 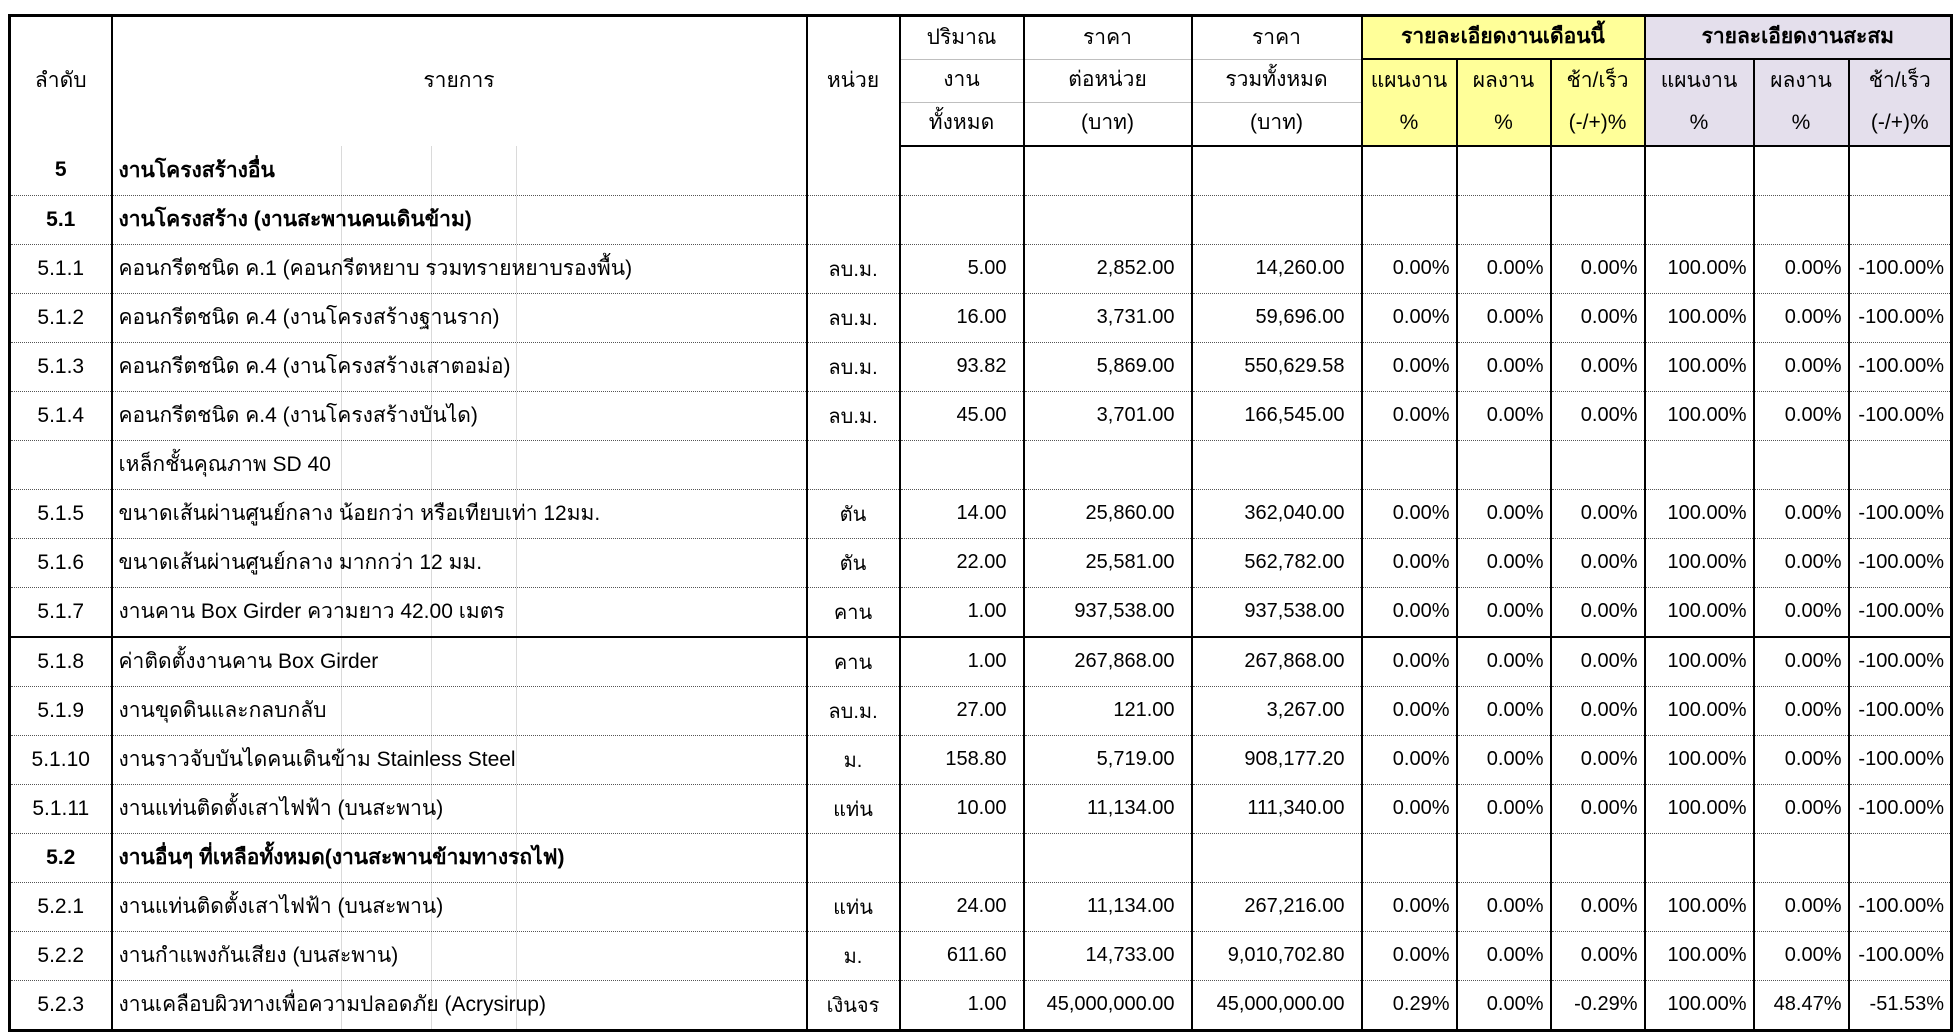 I want to click on cell-no, so click(x=60, y=465).